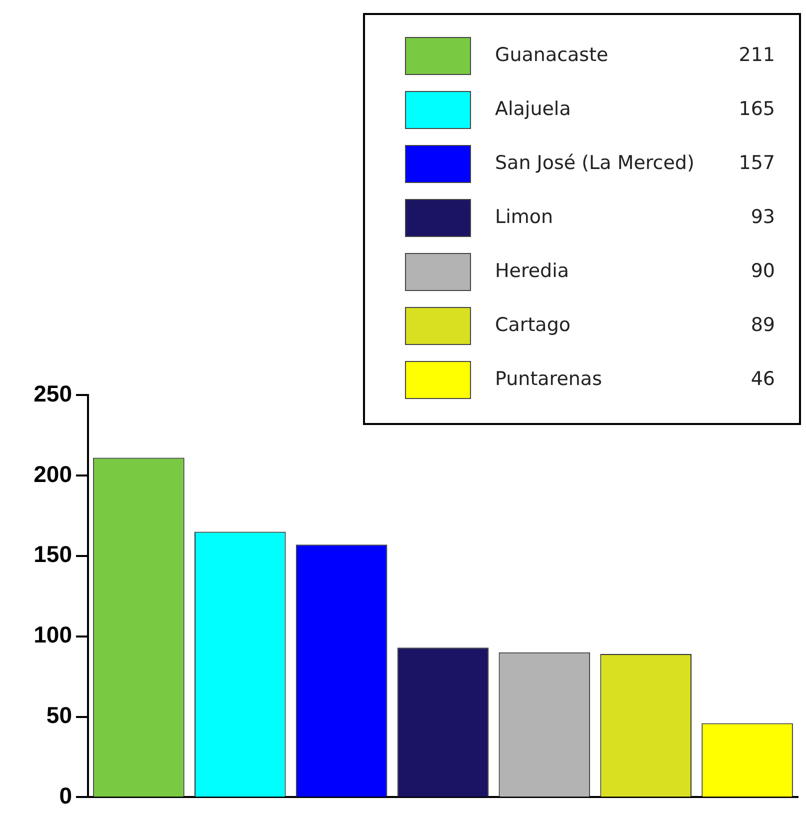  I want to click on legend-label: Limon, so click(524, 217).